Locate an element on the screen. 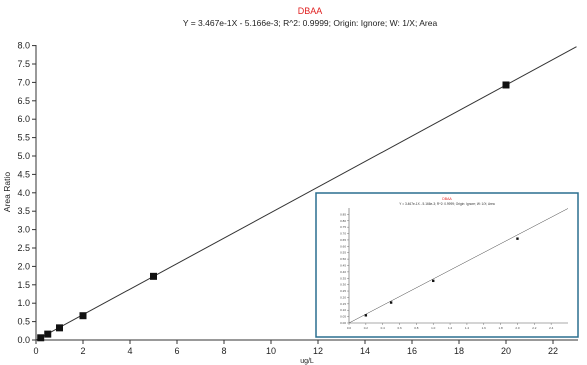 The height and width of the screenshot is (365, 587). x-tick-label: 6 is located at coordinates (176, 351).